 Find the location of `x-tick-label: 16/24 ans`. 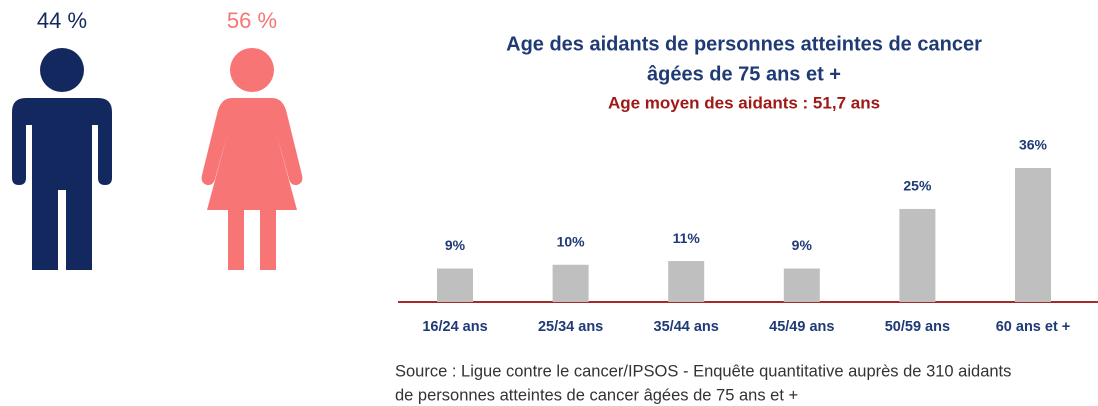

x-tick-label: 16/24 ans is located at coordinates (454, 327).